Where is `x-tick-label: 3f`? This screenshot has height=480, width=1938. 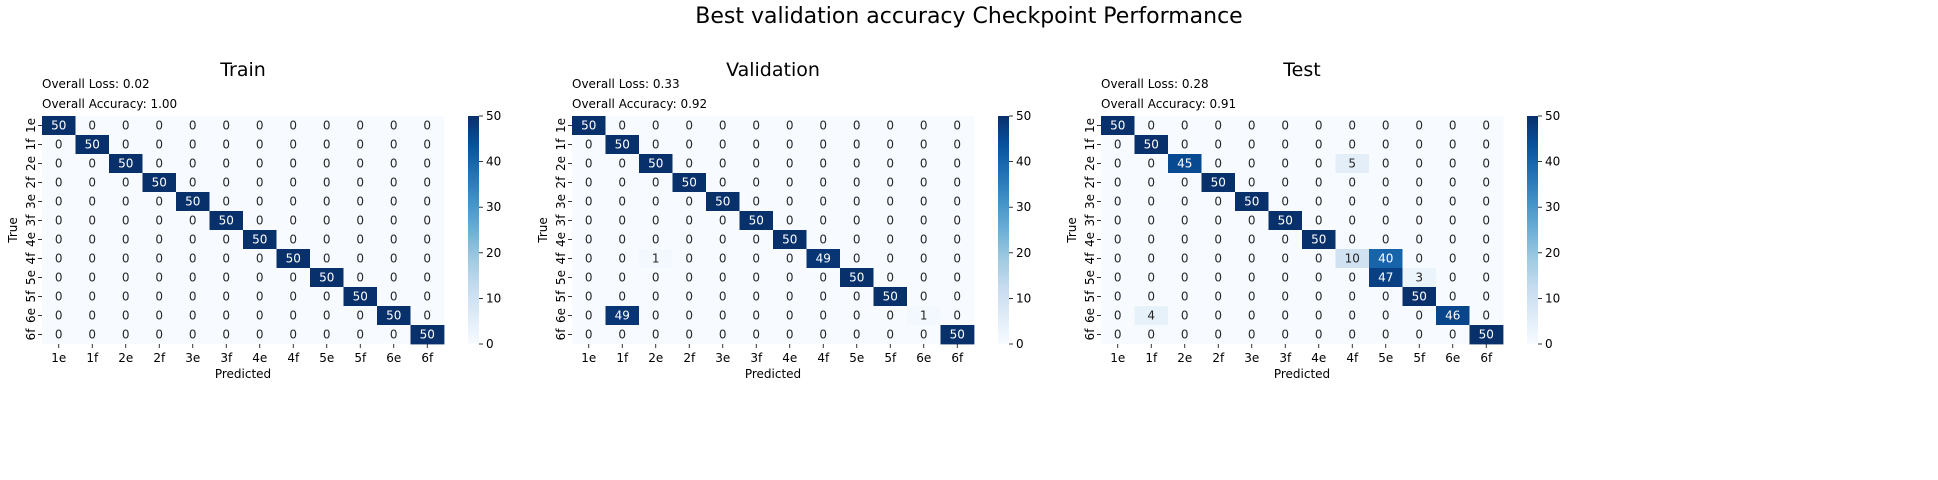 x-tick-label: 3f is located at coordinates (1285, 358).